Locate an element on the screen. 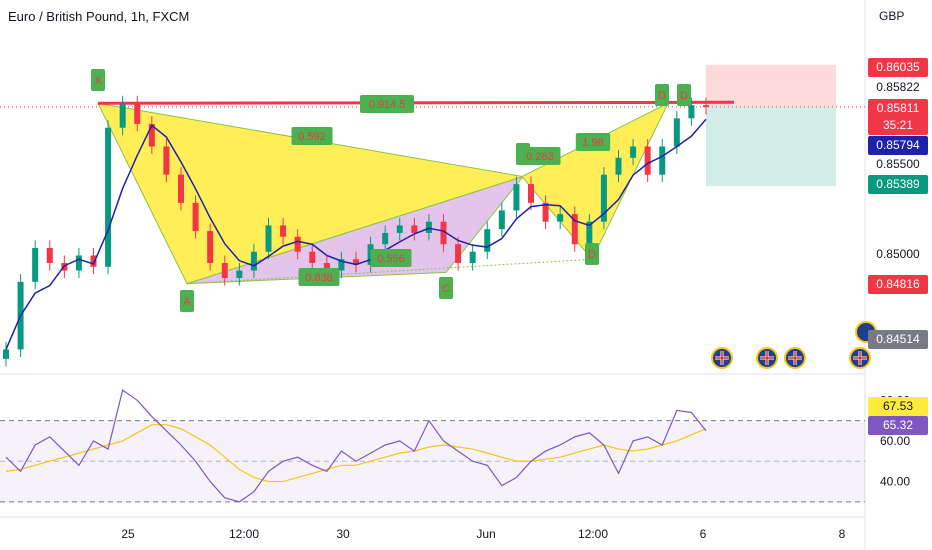 The width and height of the screenshot is (932, 550). ratio-label: 0.592 is located at coordinates (312, 137).